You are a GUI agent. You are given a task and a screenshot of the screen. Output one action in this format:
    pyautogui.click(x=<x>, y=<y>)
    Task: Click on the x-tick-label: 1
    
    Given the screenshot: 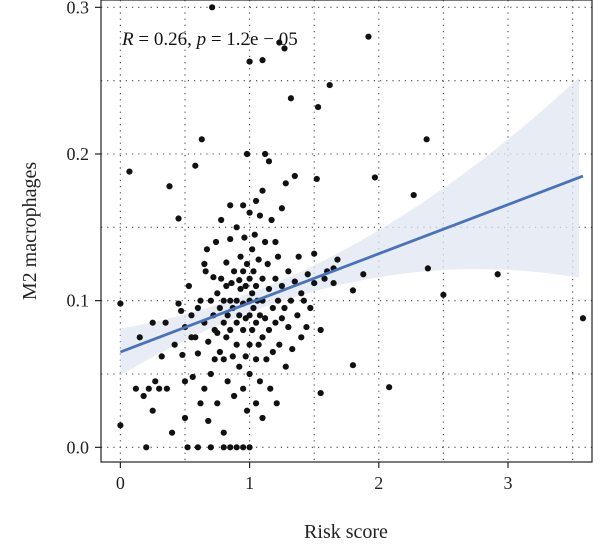 What is the action you would take?
    pyautogui.click(x=249, y=483)
    